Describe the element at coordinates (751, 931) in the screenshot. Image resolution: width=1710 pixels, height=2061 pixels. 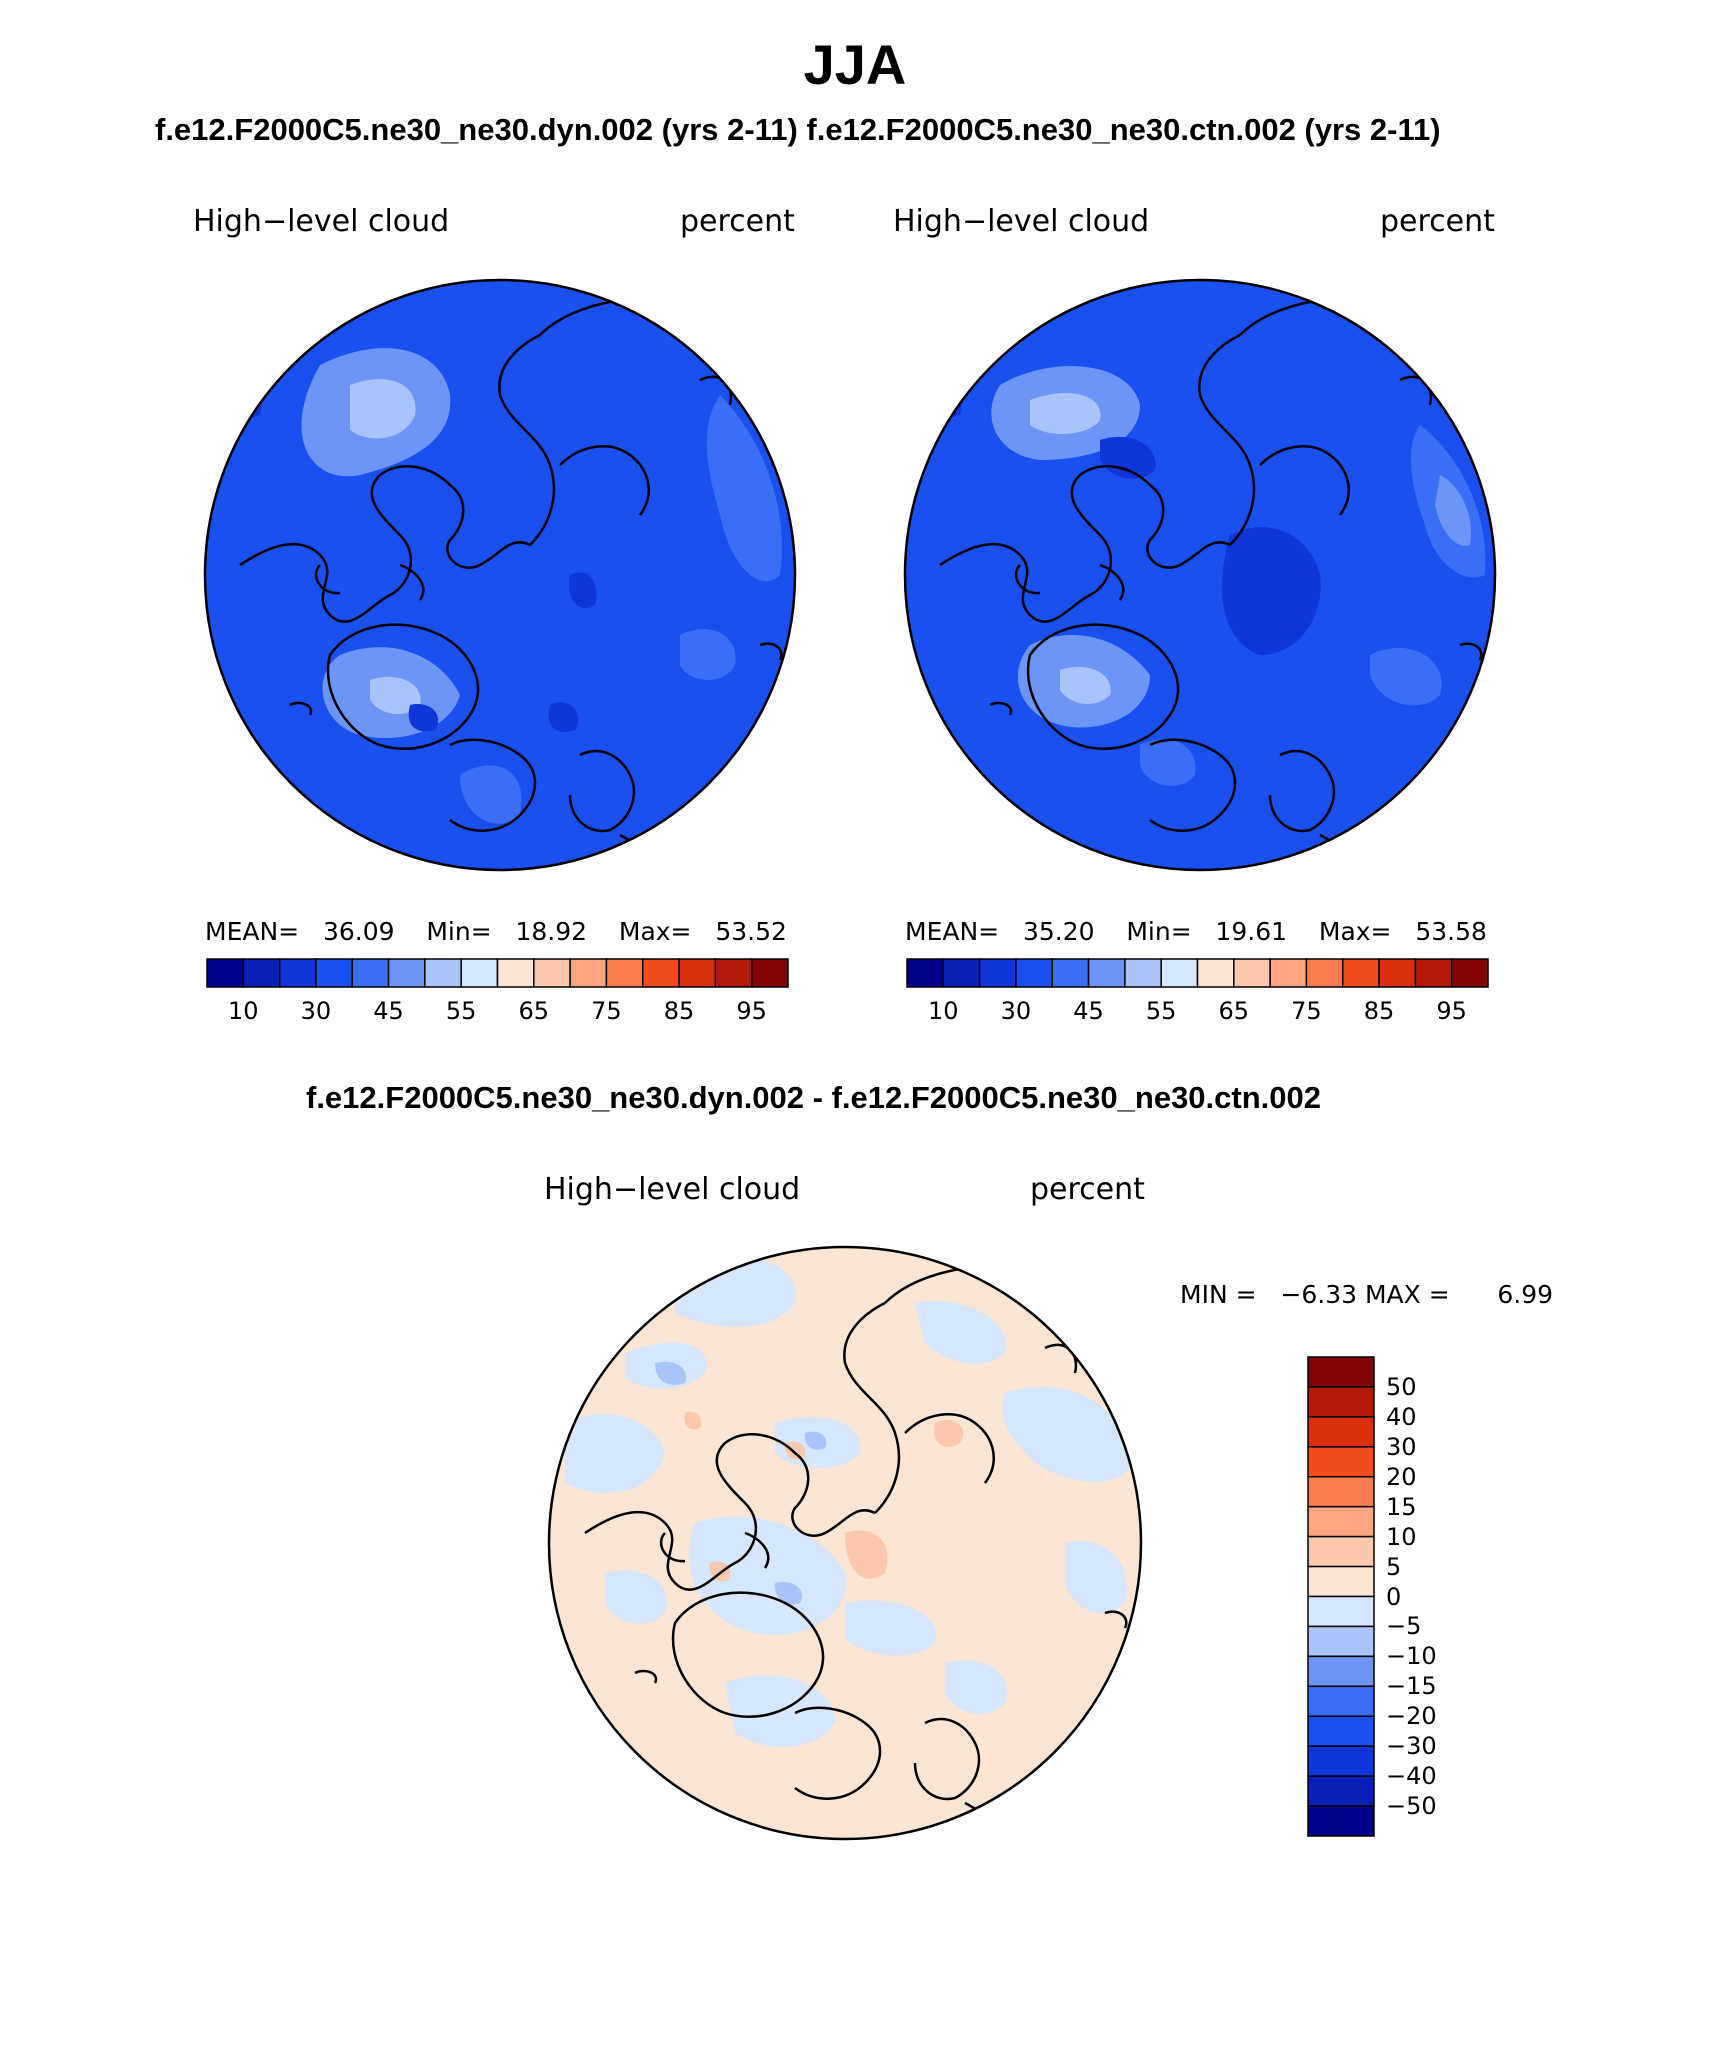
I see `panel1-max-value: 53.52` at that location.